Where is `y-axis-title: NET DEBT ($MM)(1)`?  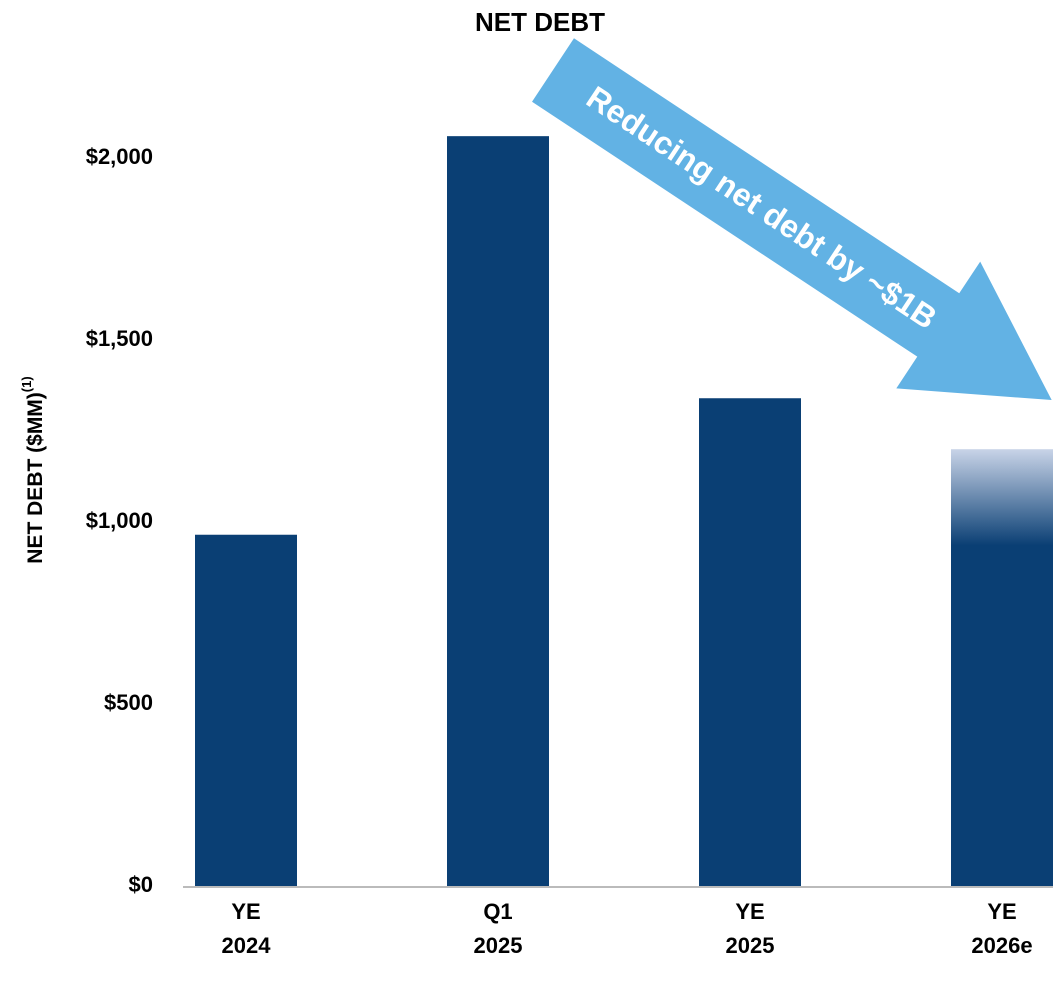
y-axis-title: NET DEBT ($MM)(1) is located at coordinates (32, 469).